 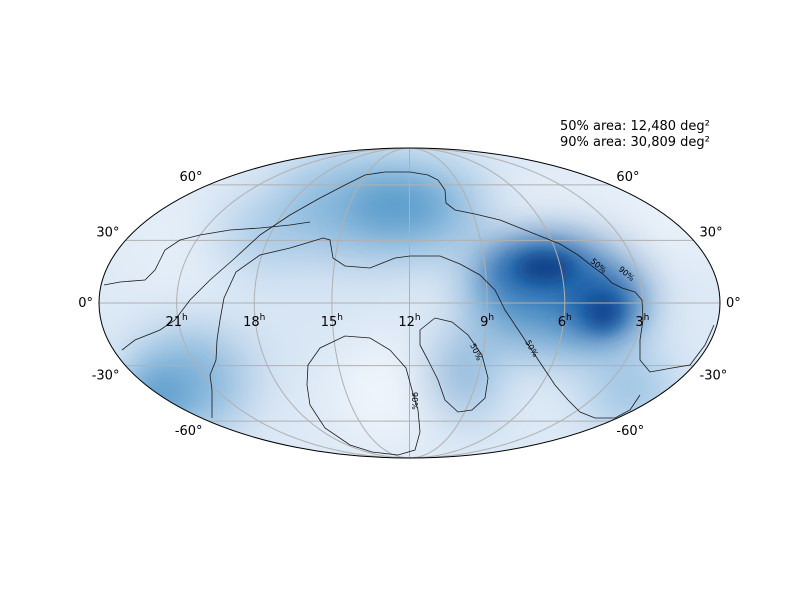 I want to click on dec-tick-label-left: 30°, so click(x=107, y=232).